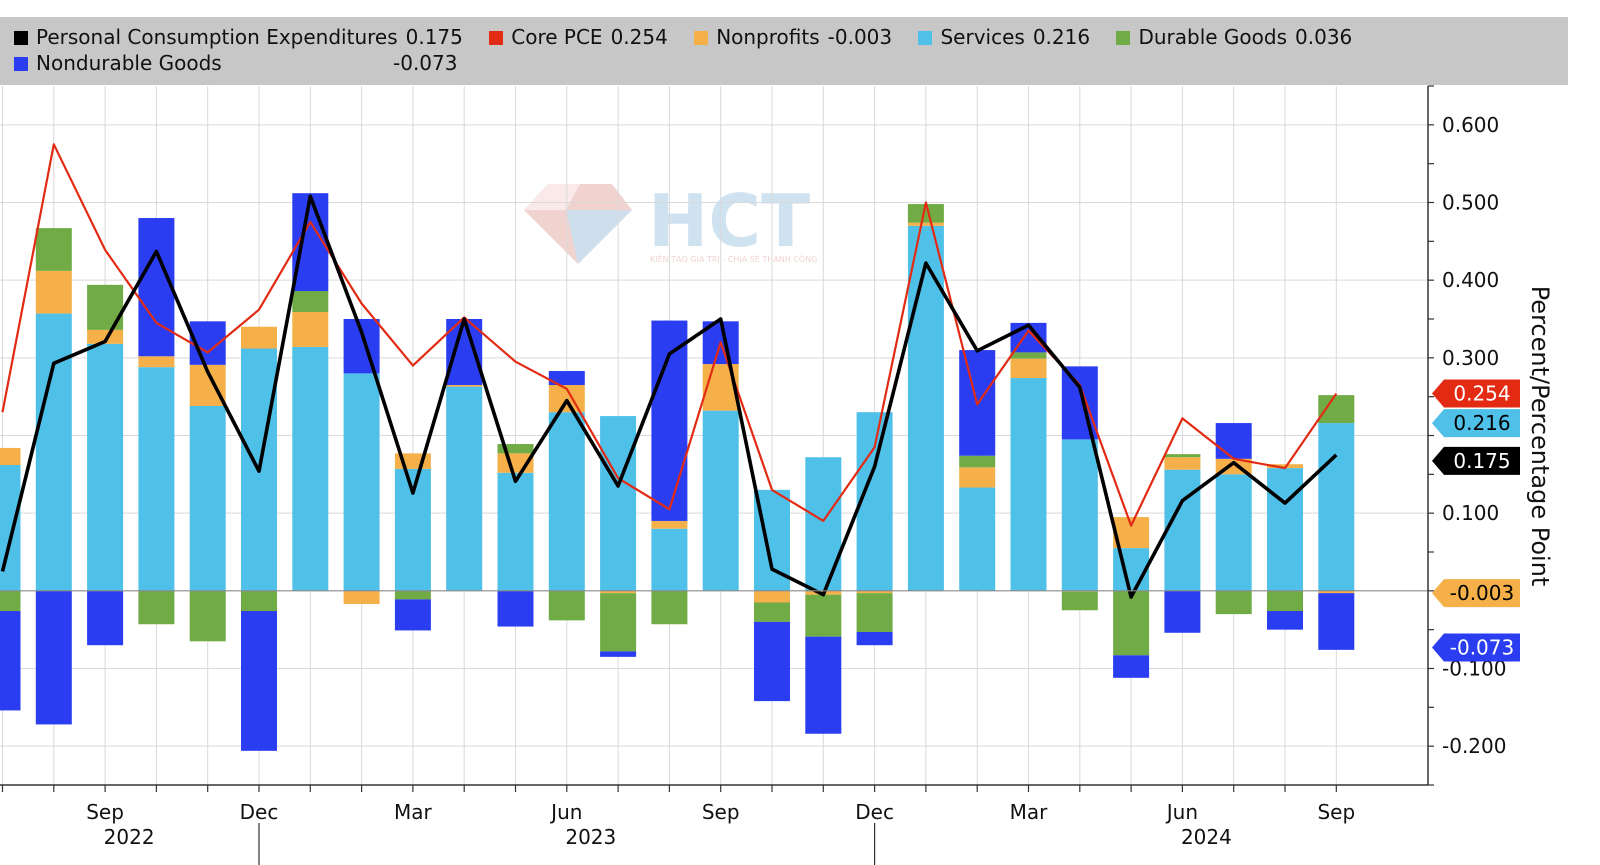 The height and width of the screenshot is (865, 1600). What do you see at coordinates (21, 64) in the screenshot?
I see `legend-swatch-nondurable-goods` at bounding box center [21, 64].